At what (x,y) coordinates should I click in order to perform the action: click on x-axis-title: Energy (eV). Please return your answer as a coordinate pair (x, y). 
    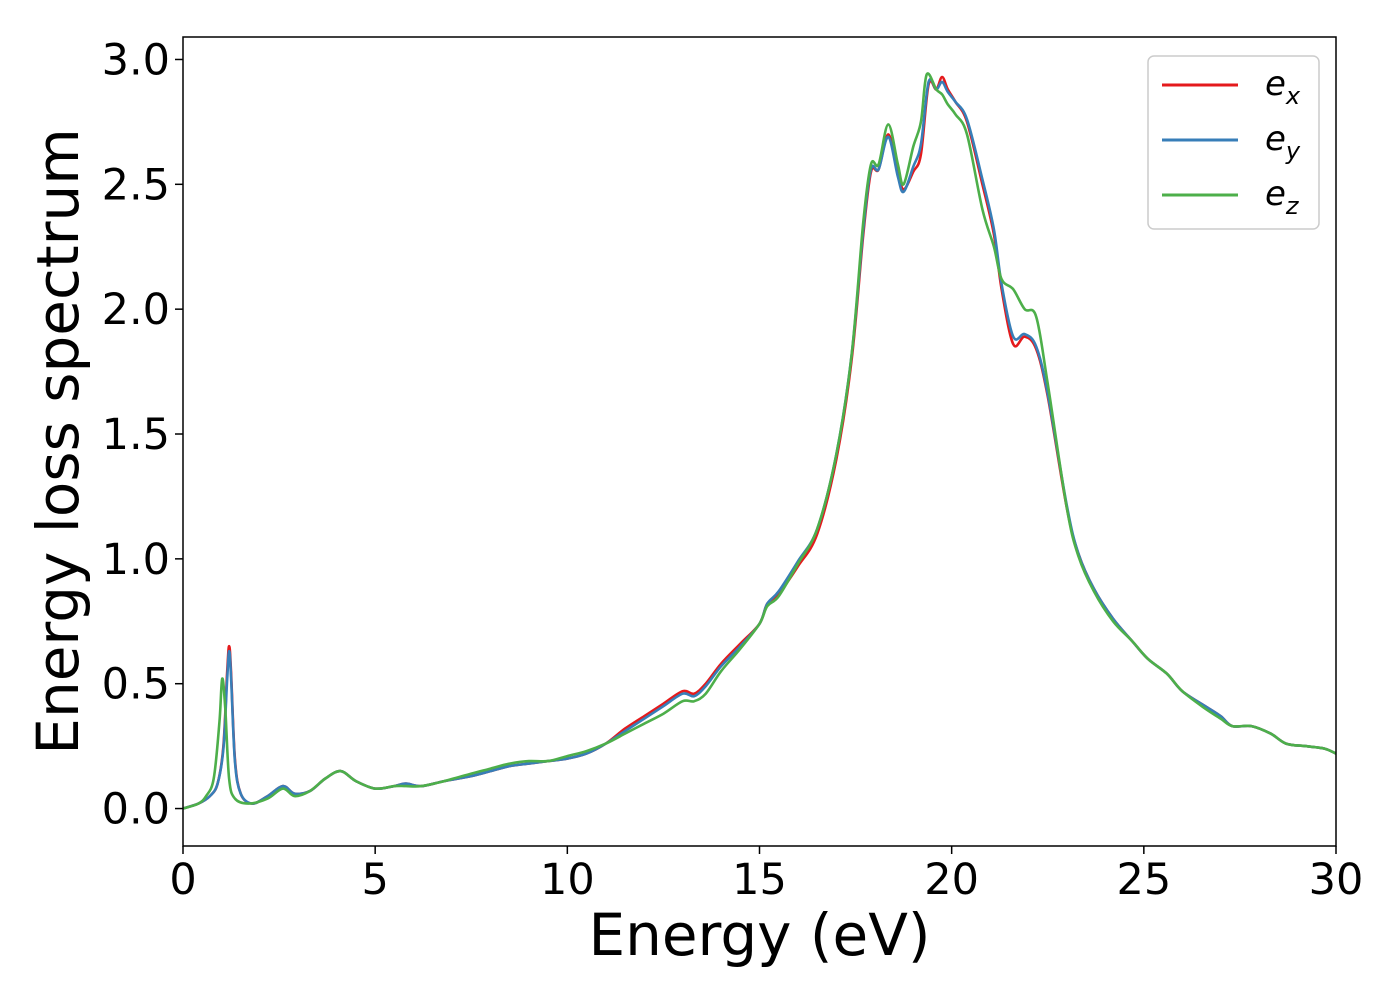
    Looking at the image, I should click on (759, 935).